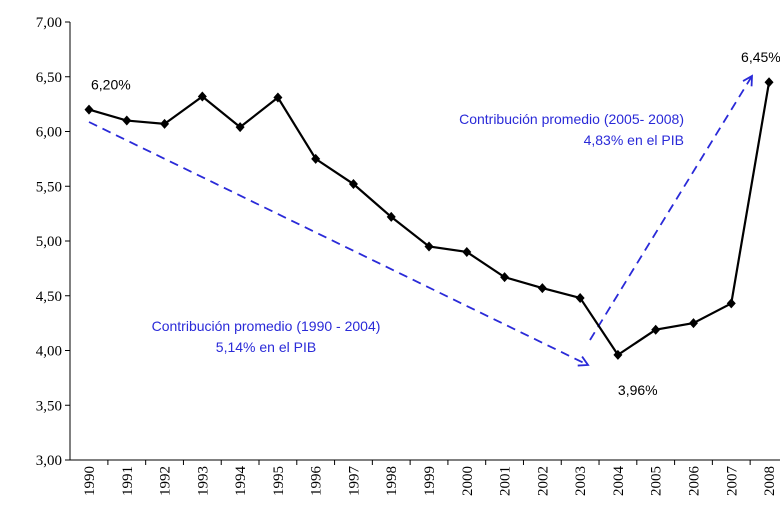 The image size is (780, 511). I want to click on data-label: 3,96%, so click(638, 390).